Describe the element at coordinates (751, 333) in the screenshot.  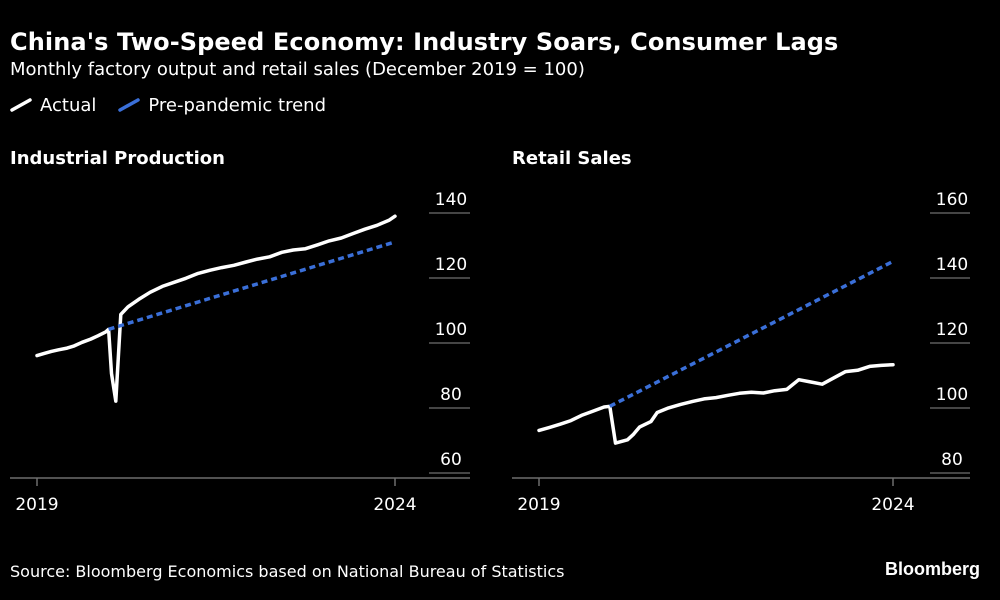
I see `trend-line-retail` at that location.